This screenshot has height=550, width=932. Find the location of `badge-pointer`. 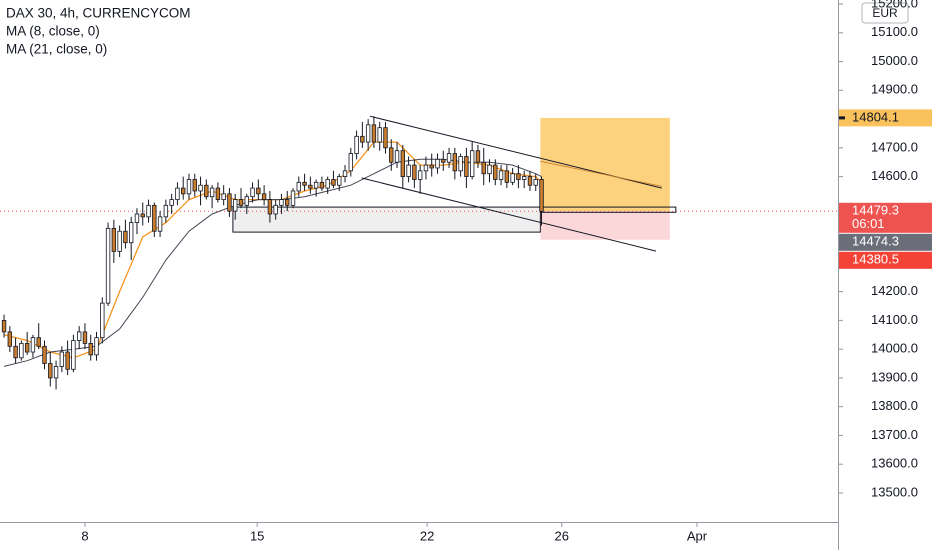

badge-pointer is located at coordinates (842, 118).